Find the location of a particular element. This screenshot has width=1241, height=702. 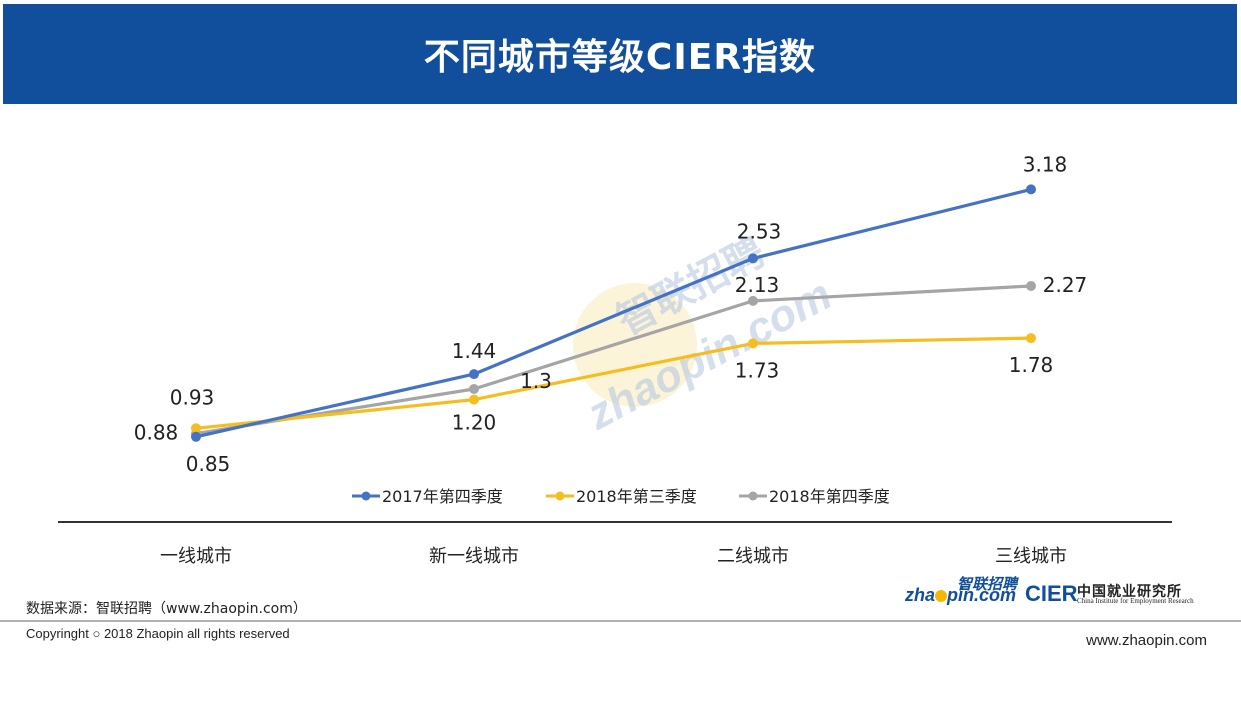

data-label-s1-4: 3.18 is located at coordinates (1045, 164).